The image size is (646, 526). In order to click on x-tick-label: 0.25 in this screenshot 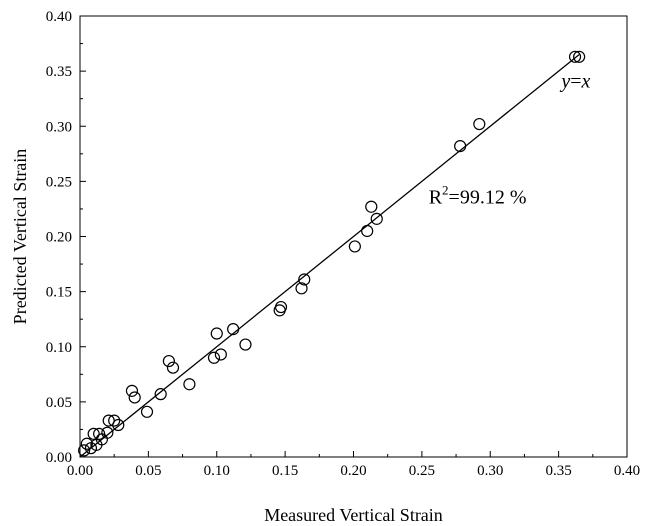, I will do `click(422, 471)`.